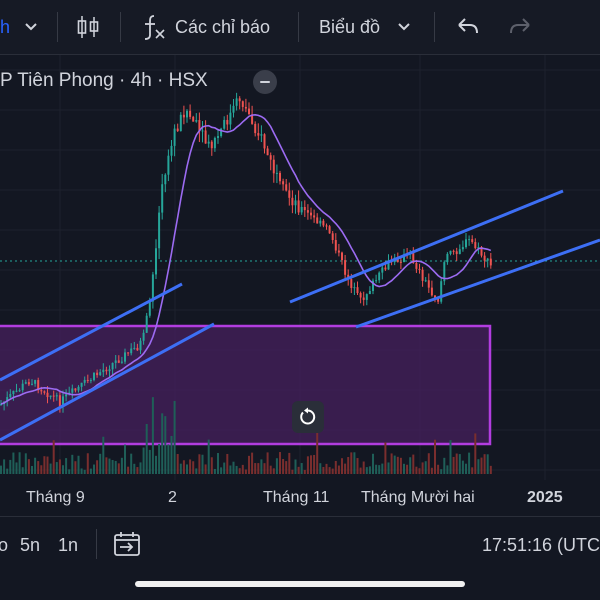  I want to click on range-button: o, so click(4, 545).